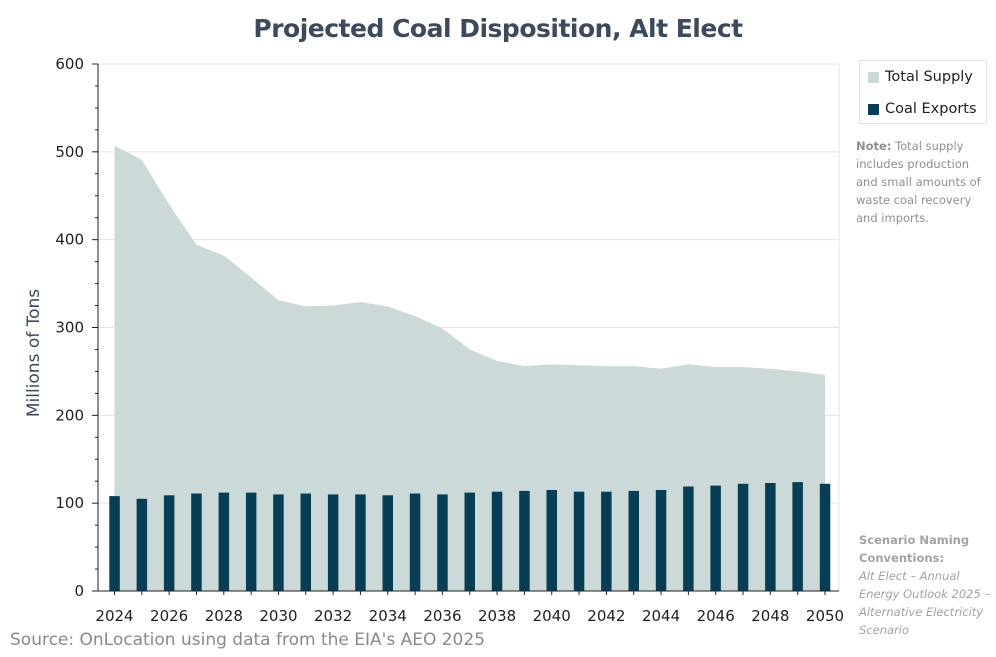  Describe the element at coordinates (69, 328) in the screenshot. I see `y-tick-label: 300` at that location.